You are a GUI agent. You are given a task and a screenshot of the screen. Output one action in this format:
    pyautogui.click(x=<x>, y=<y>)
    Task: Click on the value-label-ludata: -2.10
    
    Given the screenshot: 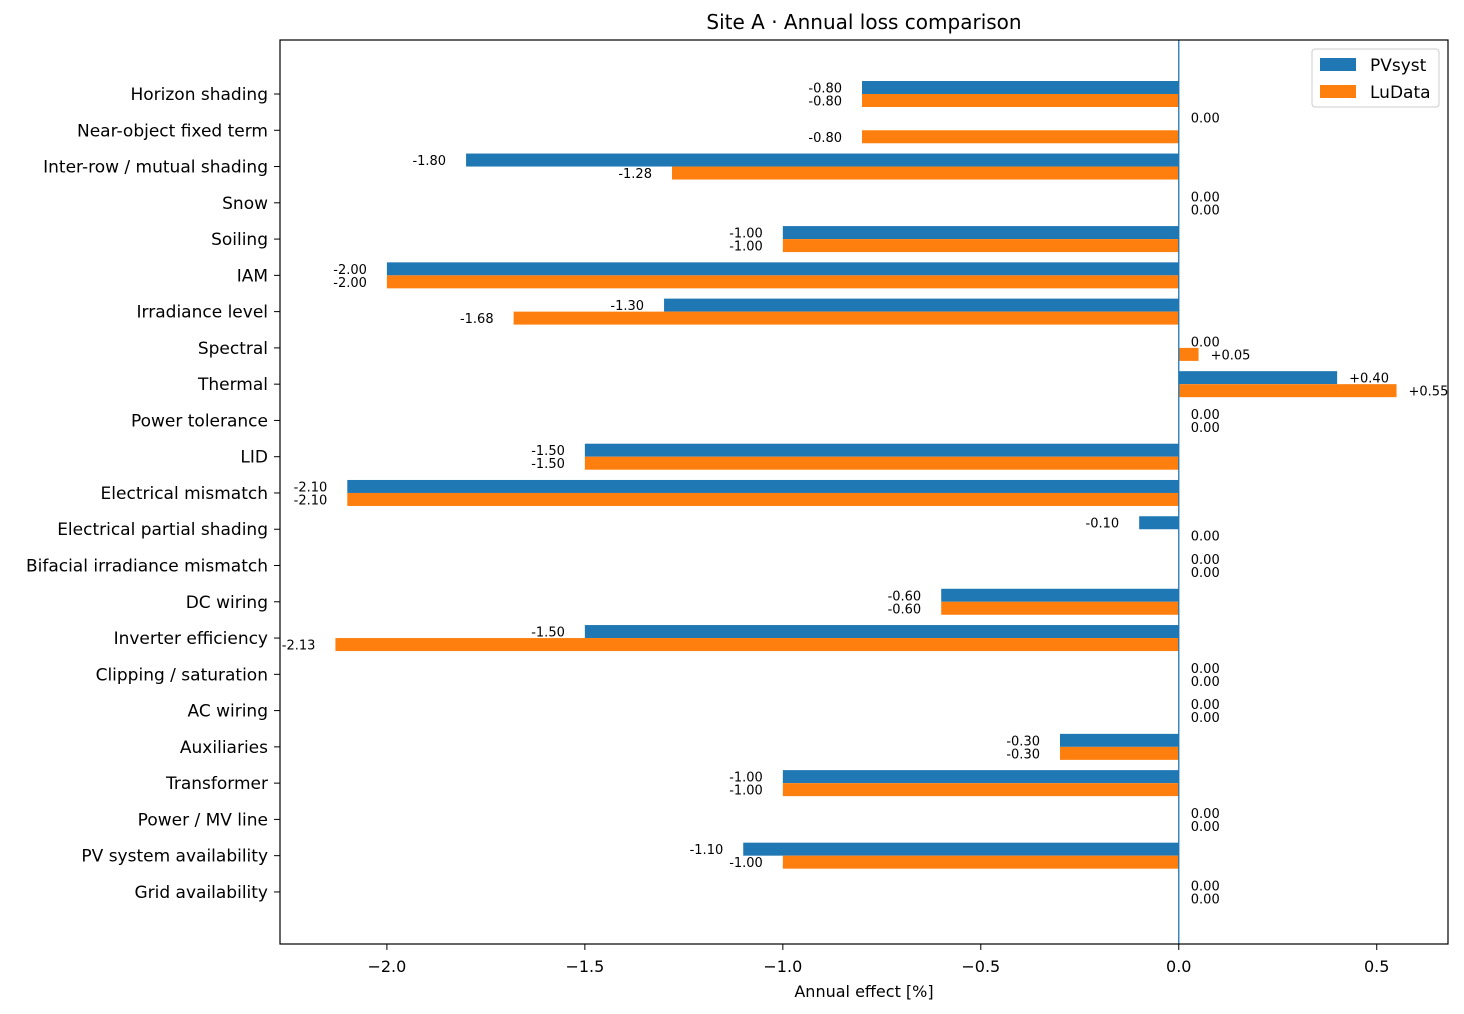 What is the action you would take?
    pyautogui.click(x=311, y=500)
    